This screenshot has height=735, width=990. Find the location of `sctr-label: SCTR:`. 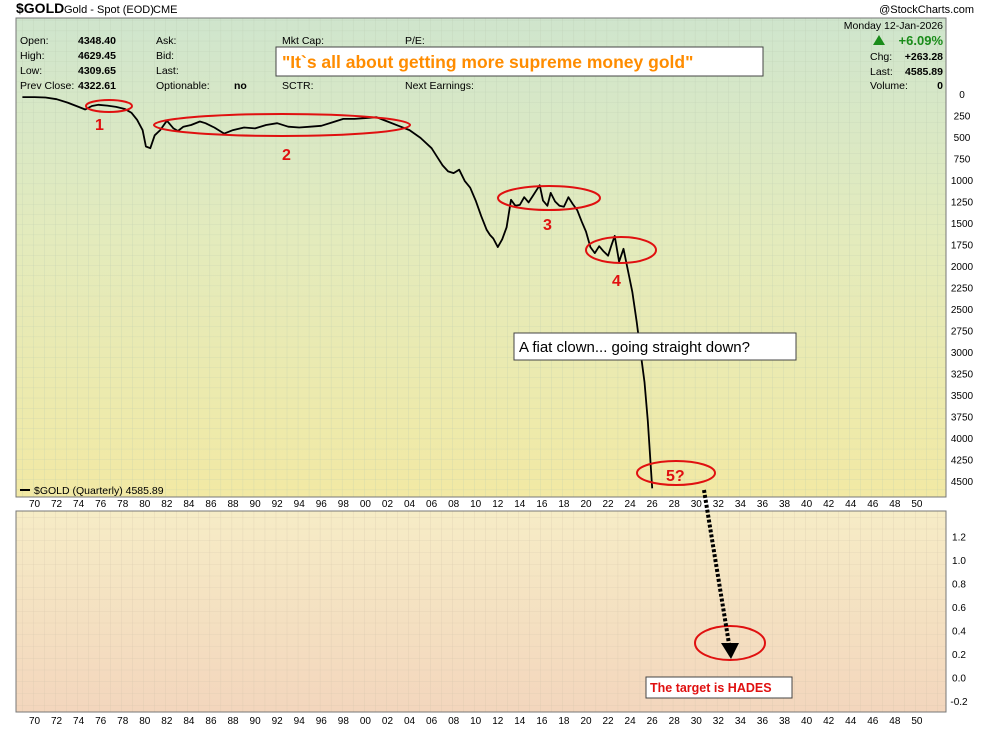

sctr-label: SCTR: is located at coordinates (298, 86).